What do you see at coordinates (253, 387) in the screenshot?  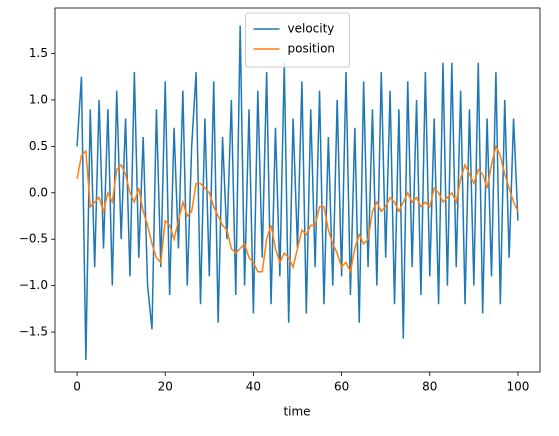 I see `x-tick-label: 40` at bounding box center [253, 387].